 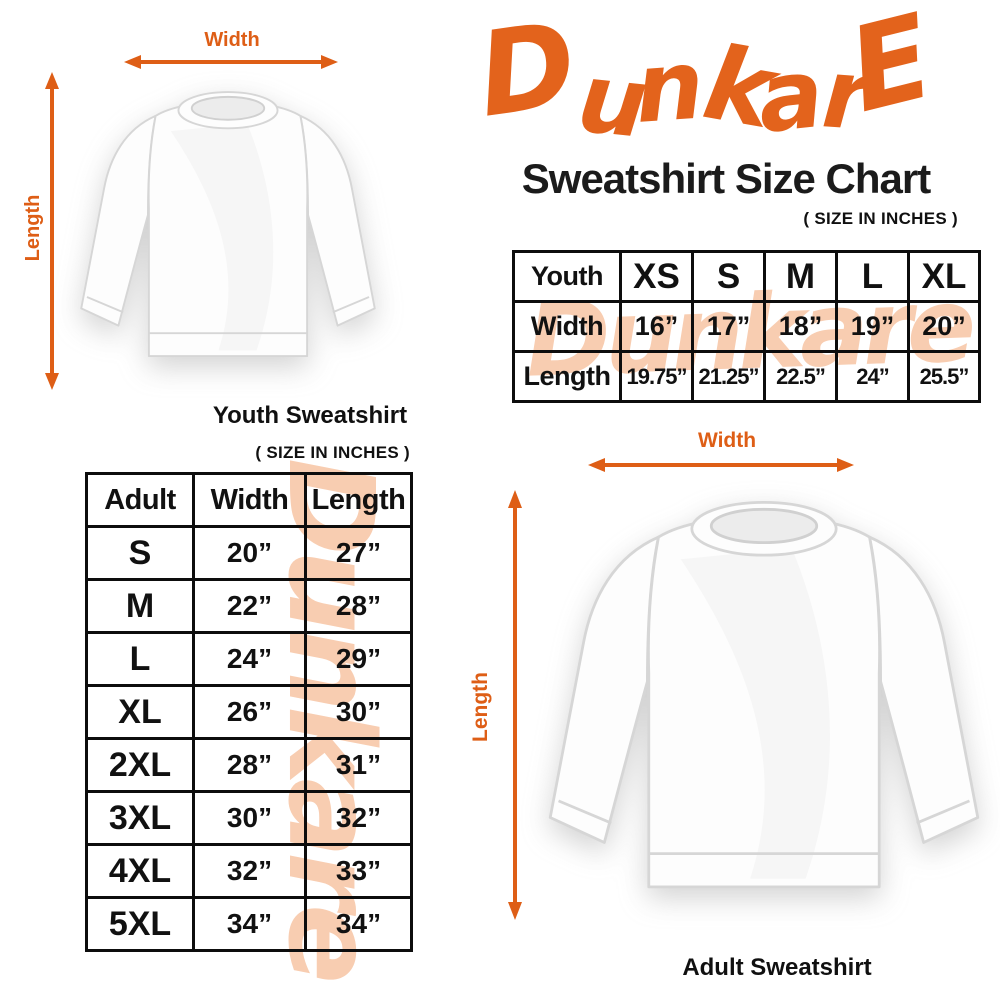 What do you see at coordinates (358, 606) in the screenshot?
I see `adult-length-cell: 28”` at bounding box center [358, 606].